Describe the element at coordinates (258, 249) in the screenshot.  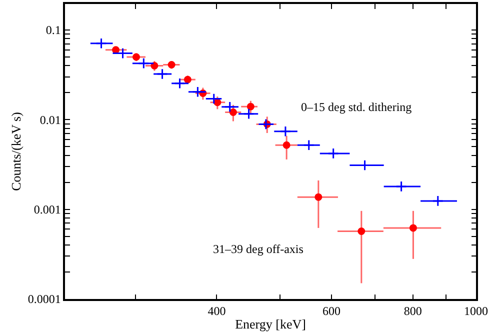
I see `annotation: 31–39 deg off-axis` at that location.